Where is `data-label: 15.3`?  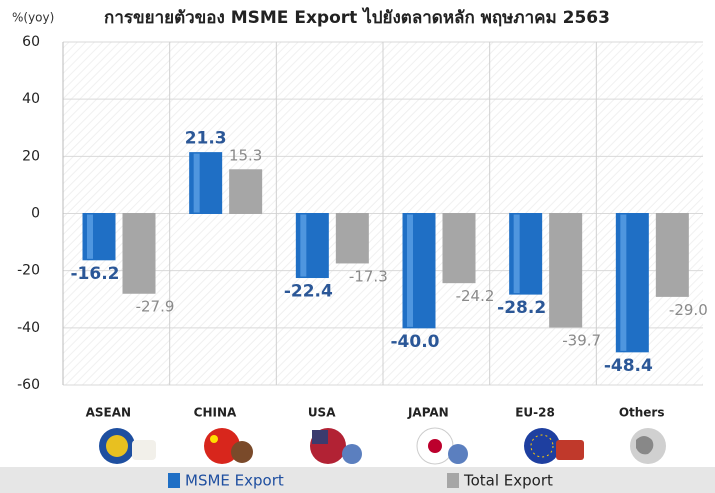 data-label: 15.3 is located at coordinates (245, 155).